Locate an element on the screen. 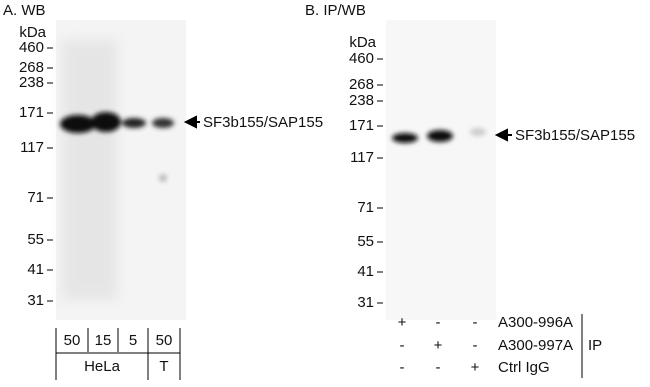 This screenshot has width=650, height=387. panel-label: A. WB is located at coordinates (24, 10).